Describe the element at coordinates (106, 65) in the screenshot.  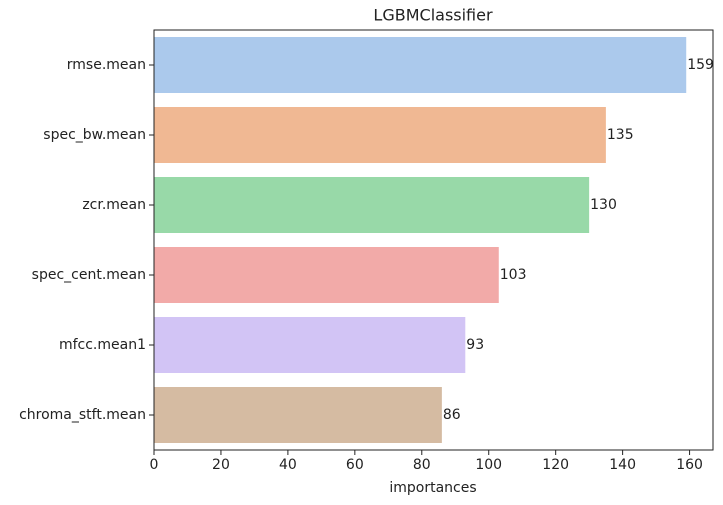
I see `y-tick-label: rmse.mean` at that location.